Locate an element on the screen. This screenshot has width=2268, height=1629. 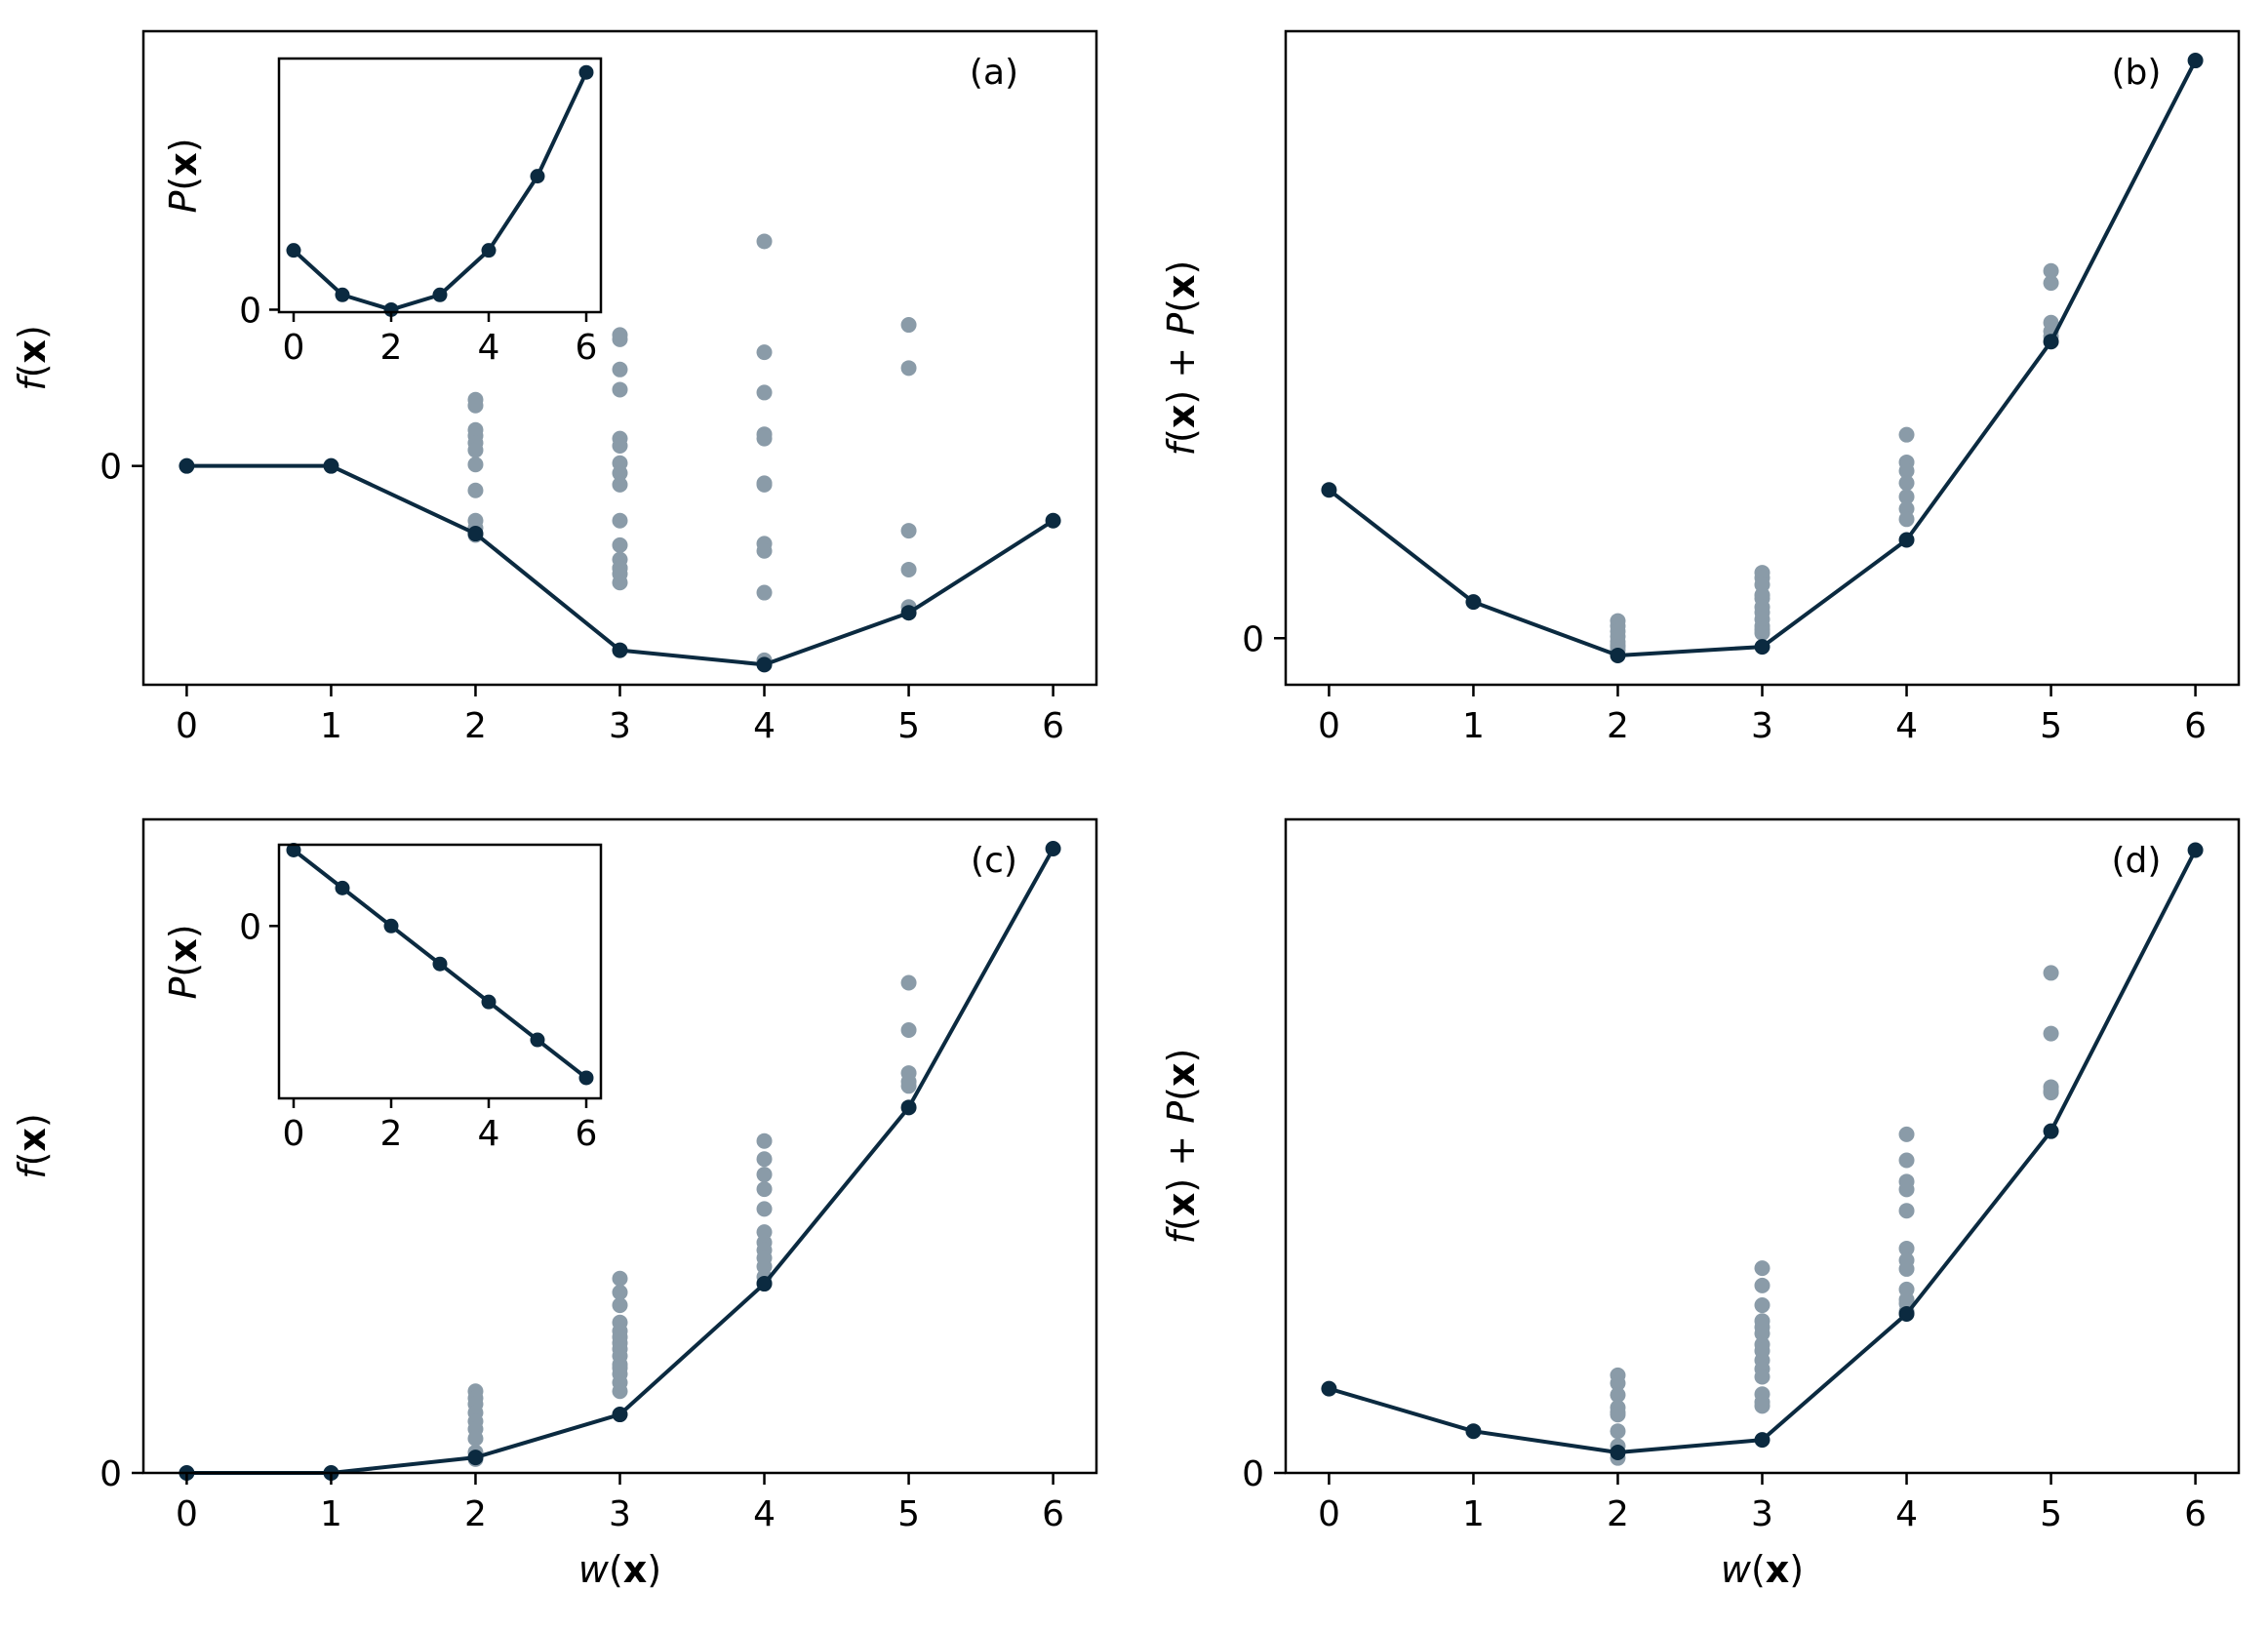
inset-x-tick-label: 4 is located at coordinates (489, 348).